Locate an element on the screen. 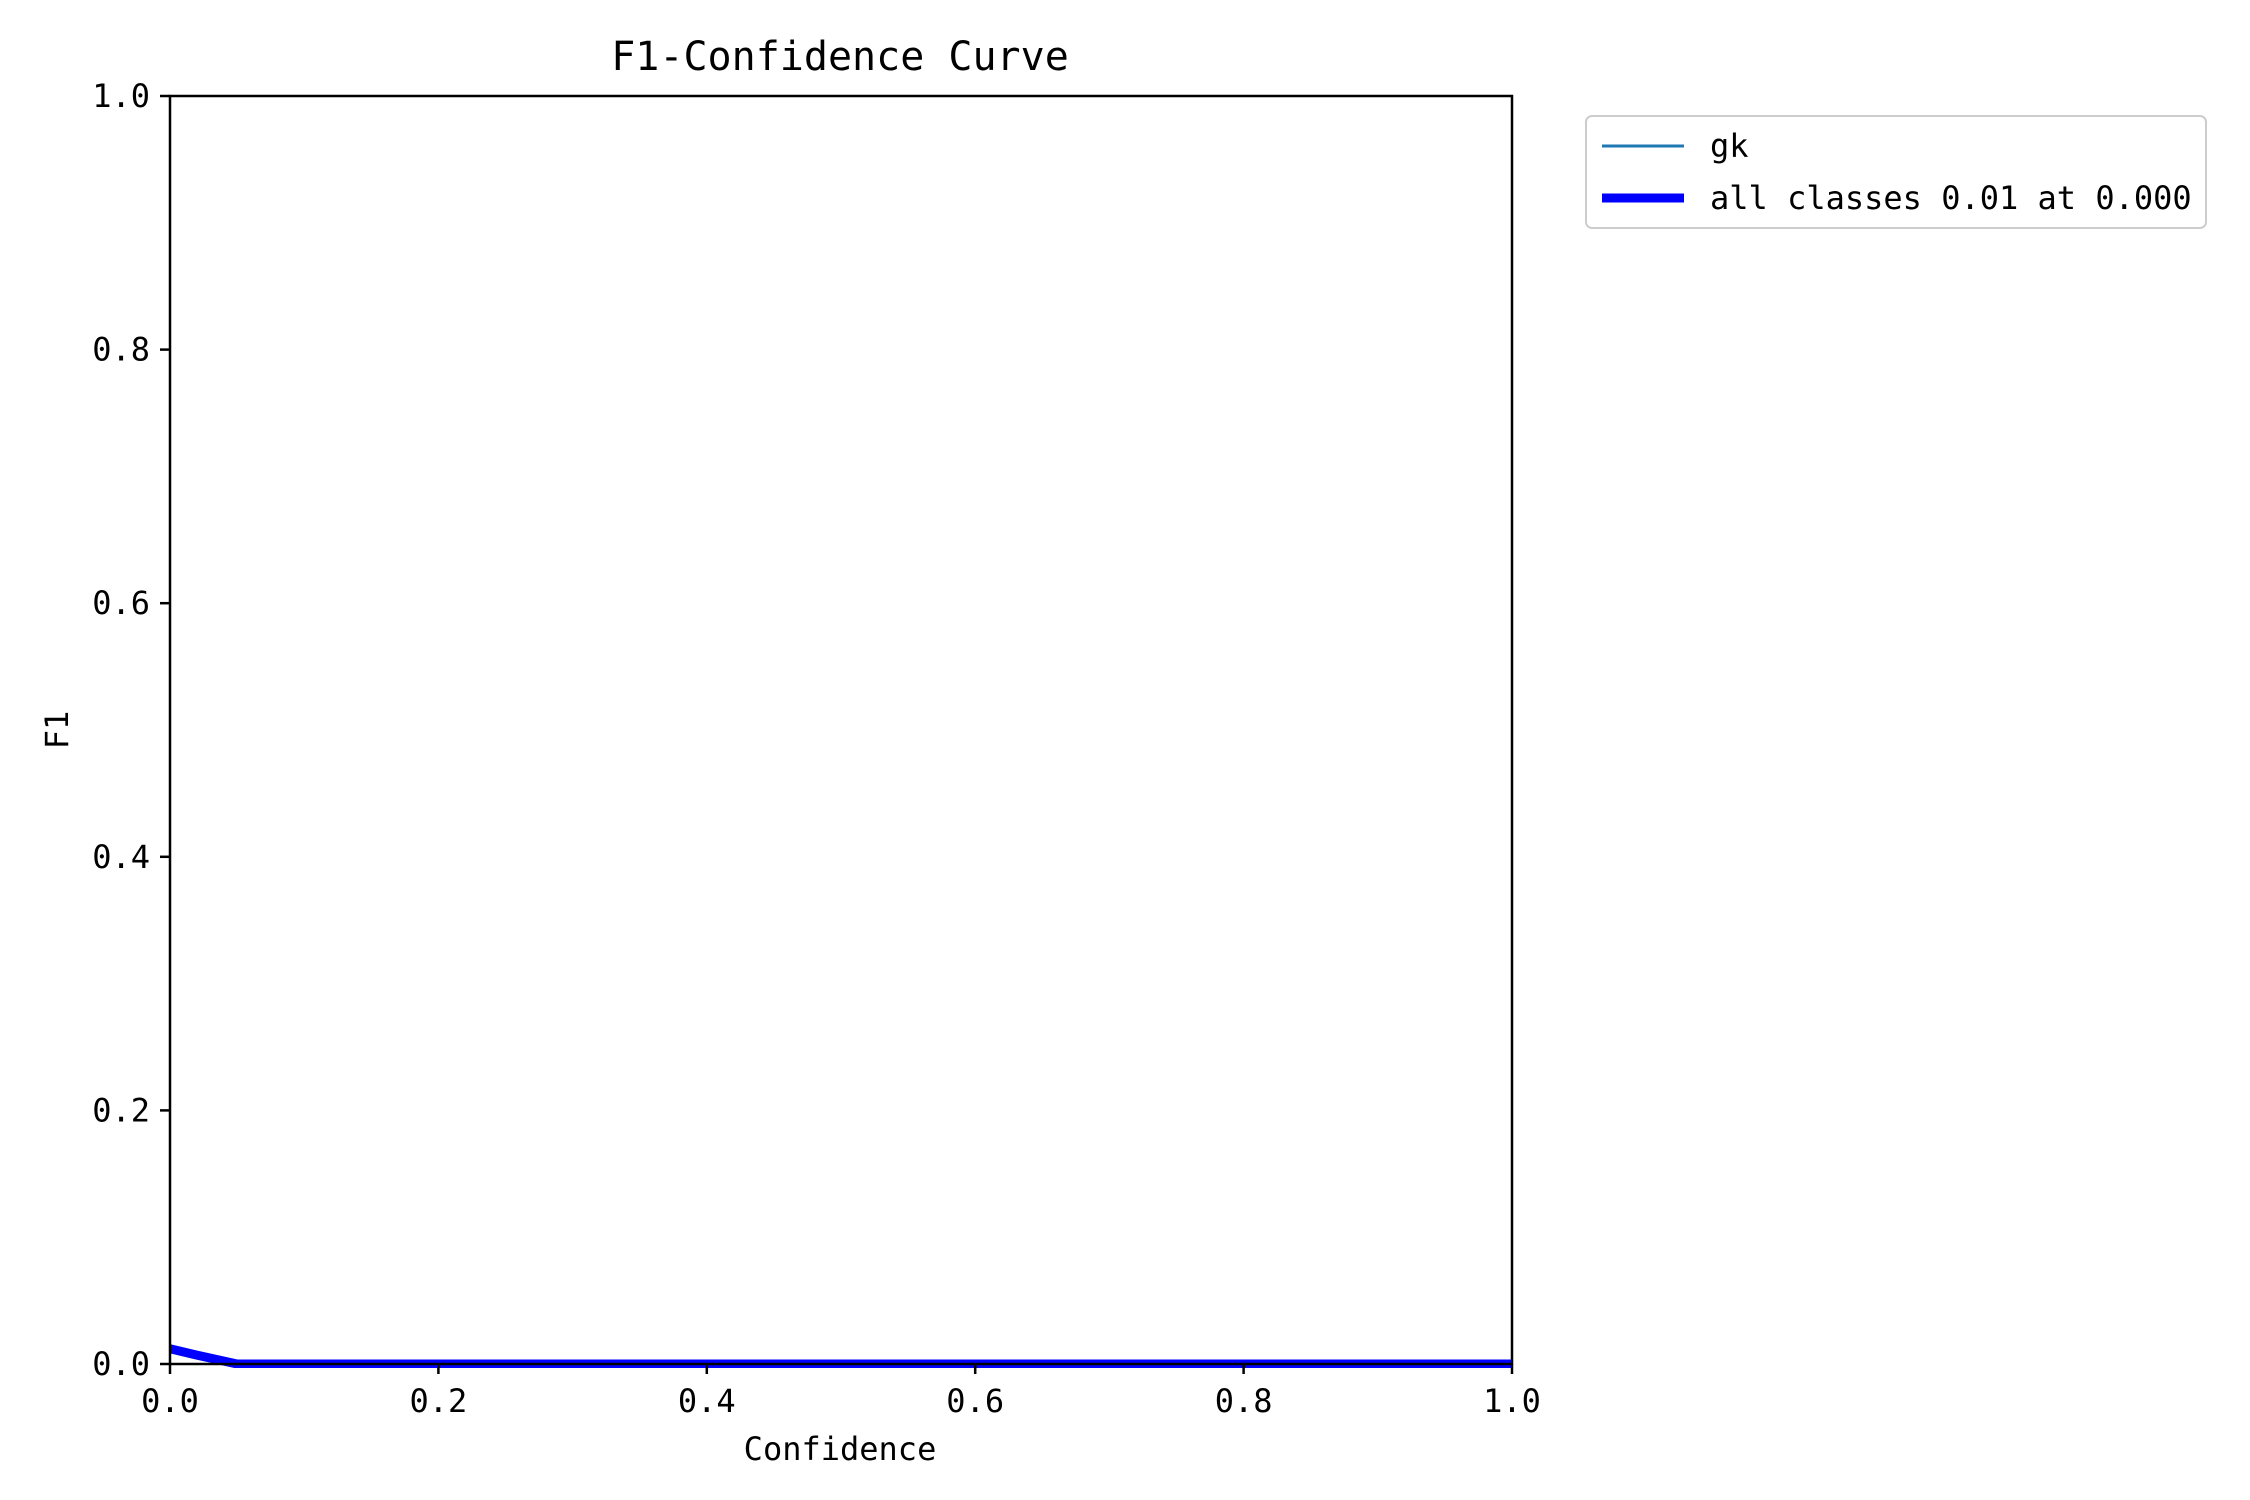 Image resolution: width=2250 pixels, height=1500 pixels. legend-label-1: all classes 0.01 at 0.000 is located at coordinates (1951, 198).